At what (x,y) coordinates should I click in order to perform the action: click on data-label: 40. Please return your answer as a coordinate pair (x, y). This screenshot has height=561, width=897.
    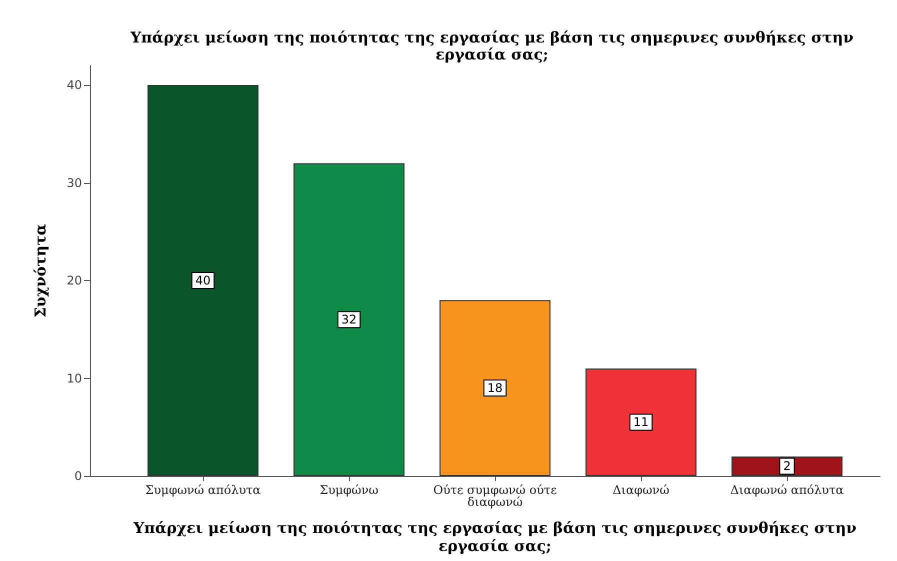
    Looking at the image, I should click on (203, 281).